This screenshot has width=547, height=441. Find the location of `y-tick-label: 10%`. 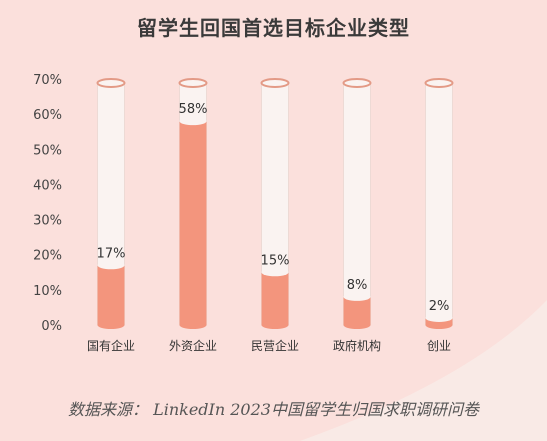

y-tick-label: 10% is located at coordinates (47, 291).